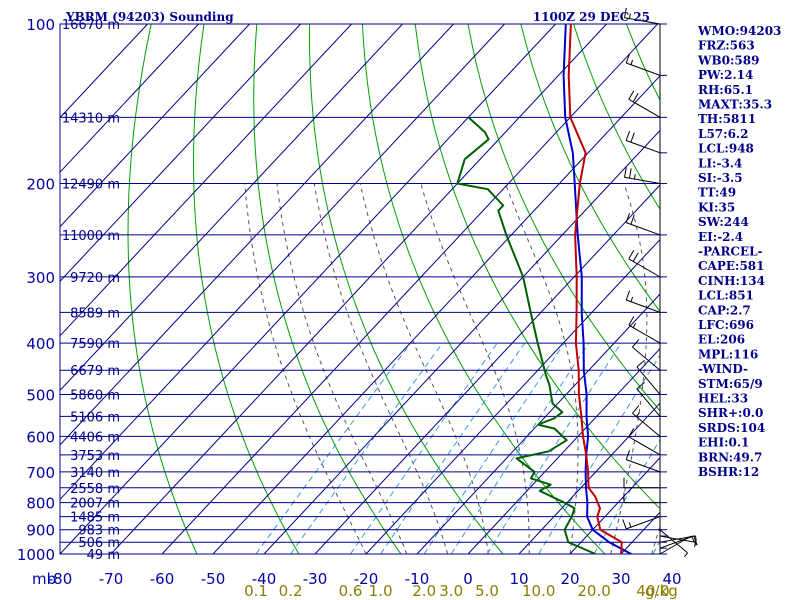 The height and width of the screenshot is (600, 800). Describe the element at coordinates (725, 75) in the screenshot. I see `stability-index-entry: PW:2.14` at that location.